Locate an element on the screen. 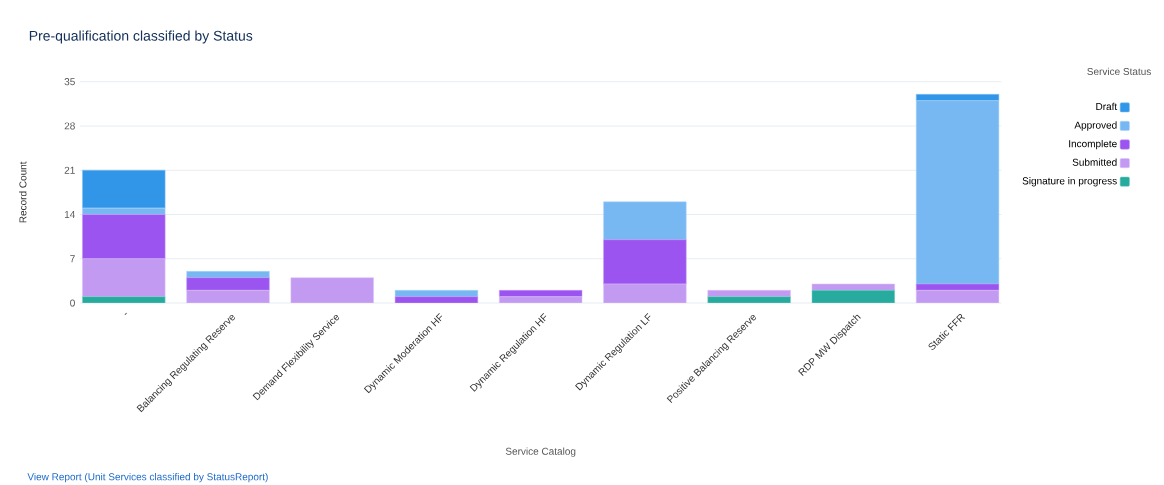  y-tick-label: 7 is located at coordinates (72, 259).